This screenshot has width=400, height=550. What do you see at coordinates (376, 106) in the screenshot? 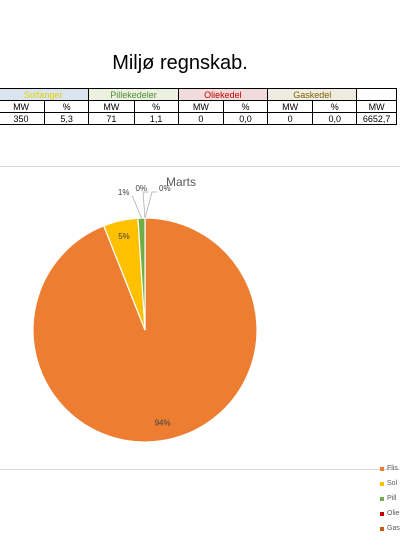
I see `unit-mw-total: MW` at bounding box center [376, 106].